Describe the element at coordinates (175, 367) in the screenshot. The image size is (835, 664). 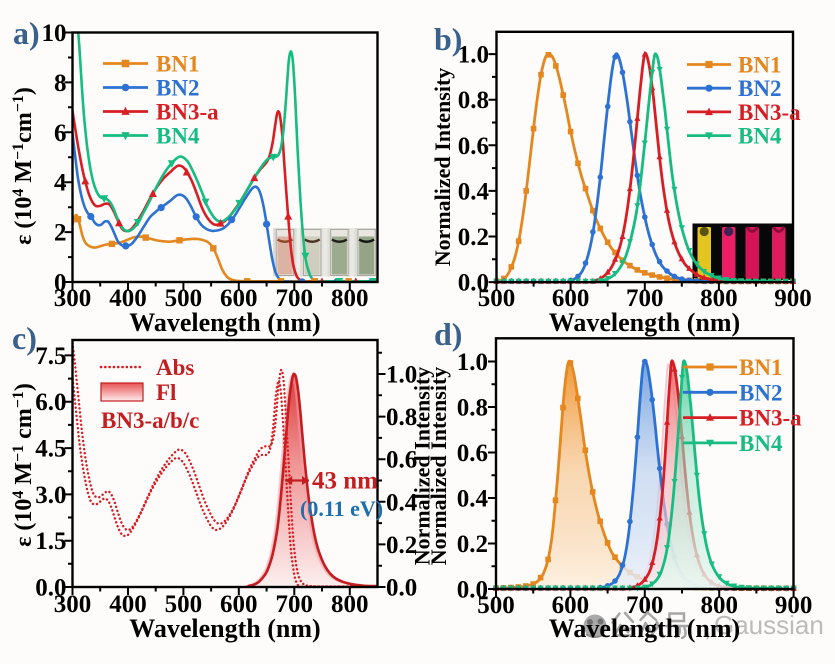
I see `svg-text: Abs` at that location.